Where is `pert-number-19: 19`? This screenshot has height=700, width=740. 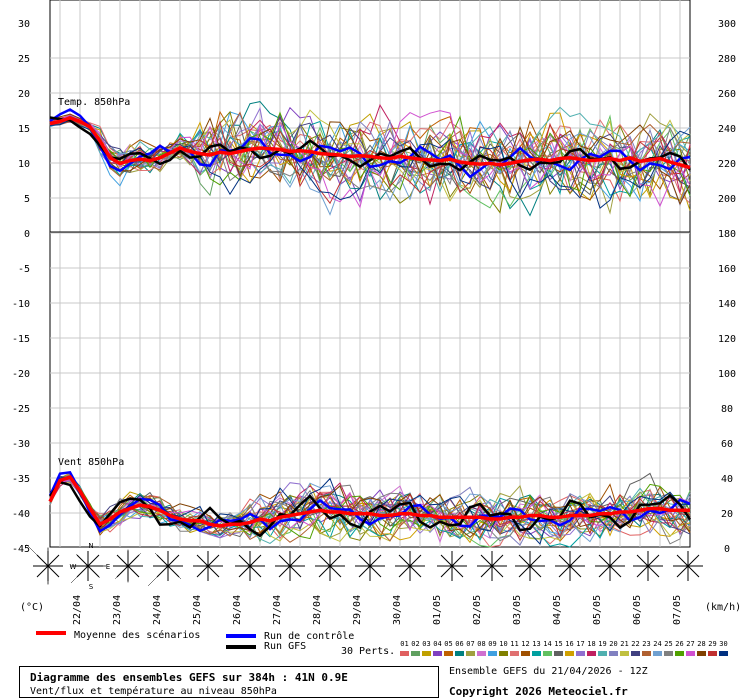 pert-number-19: 19 is located at coordinates (602, 644).